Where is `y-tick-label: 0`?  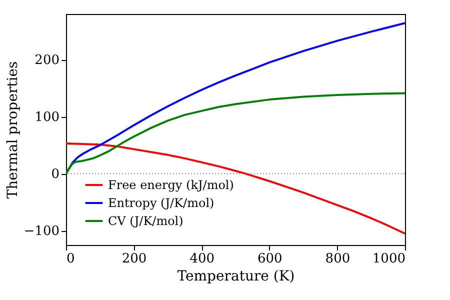
y-tick-label: 0 is located at coordinates (55, 174).